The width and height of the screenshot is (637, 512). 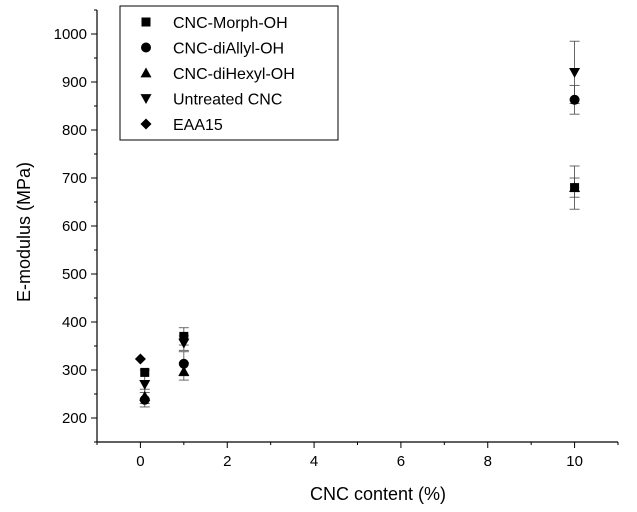 What do you see at coordinates (146, 22) in the screenshot?
I see `legend-marker-square` at bounding box center [146, 22].